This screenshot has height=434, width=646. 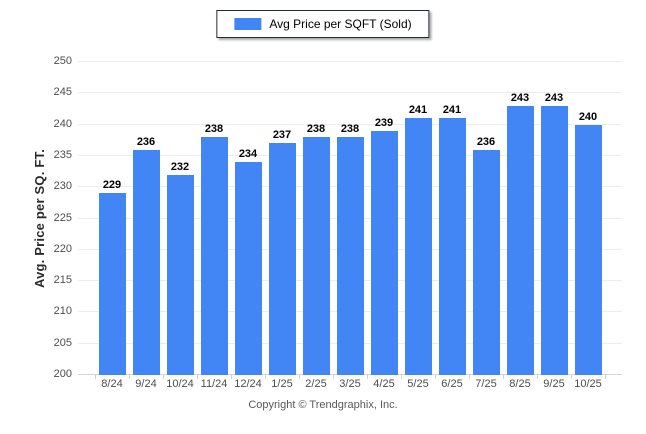 What do you see at coordinates (282, 135) in the screenshot?
I see `bar-value-label: 237` at bounding box center [282, 135].